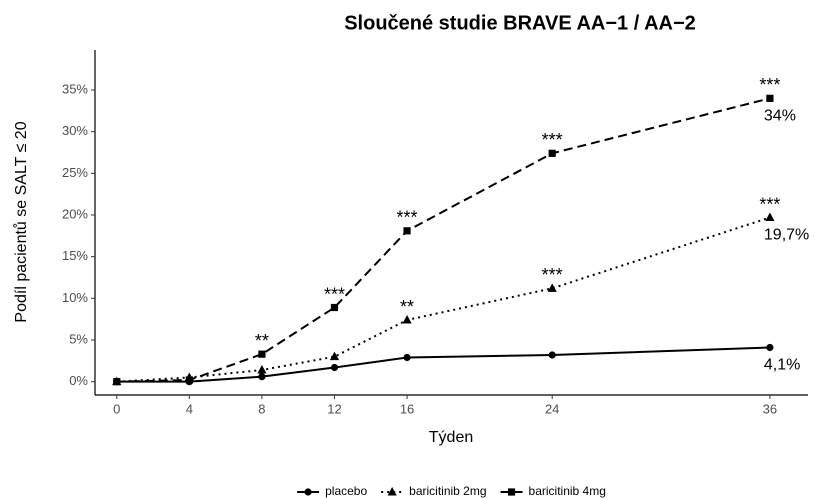 This screenshot has height=500, width=836. I want to click on y-axis-label: Podíl pacientů se SALT ≤ 20, so click(21, 221).